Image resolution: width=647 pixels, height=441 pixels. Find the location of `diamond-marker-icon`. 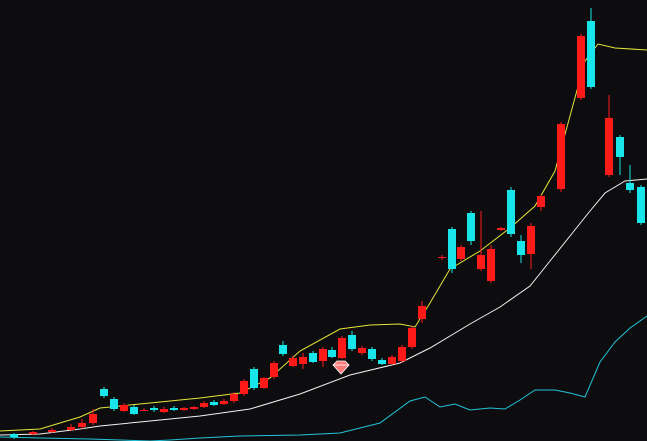

diamond-marker-icon is located at coordinates (341, 367).